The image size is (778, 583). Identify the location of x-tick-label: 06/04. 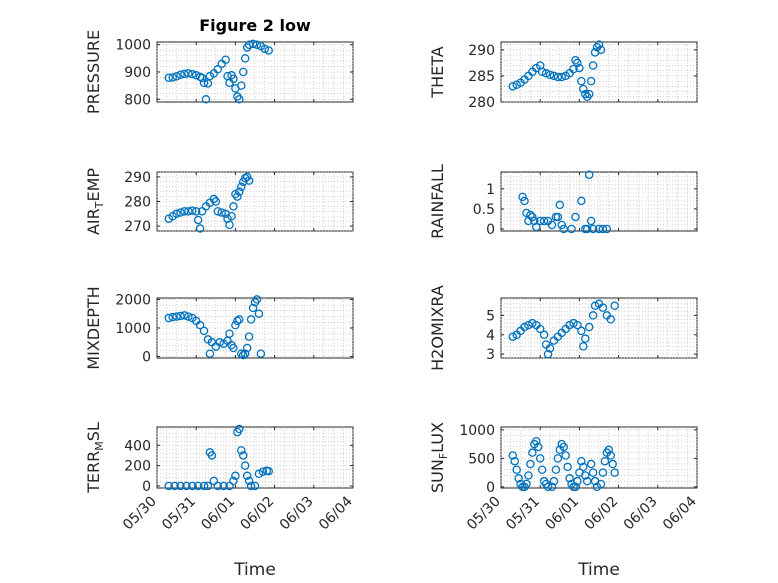
(336, 513).